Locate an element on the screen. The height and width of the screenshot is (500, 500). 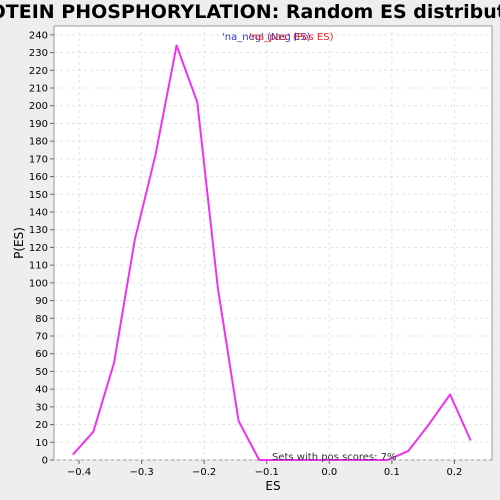
y-axis-label: P(ES) is located at coordinates (19, 243).